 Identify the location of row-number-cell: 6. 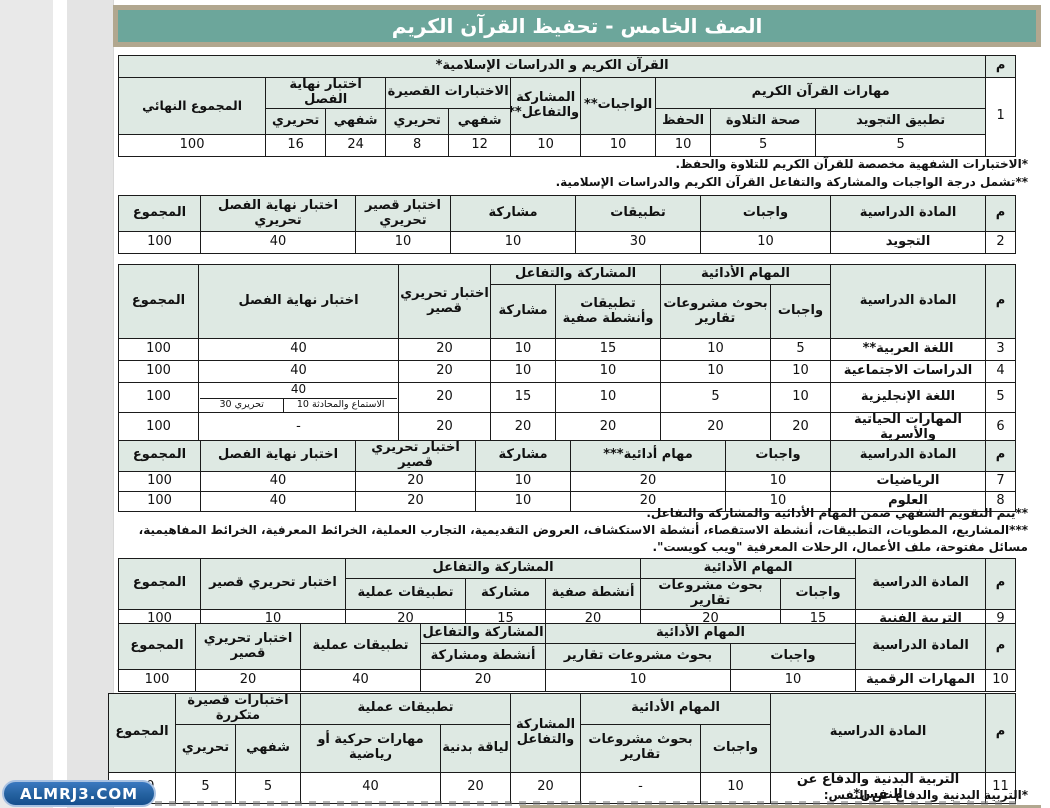
(1000, 428).